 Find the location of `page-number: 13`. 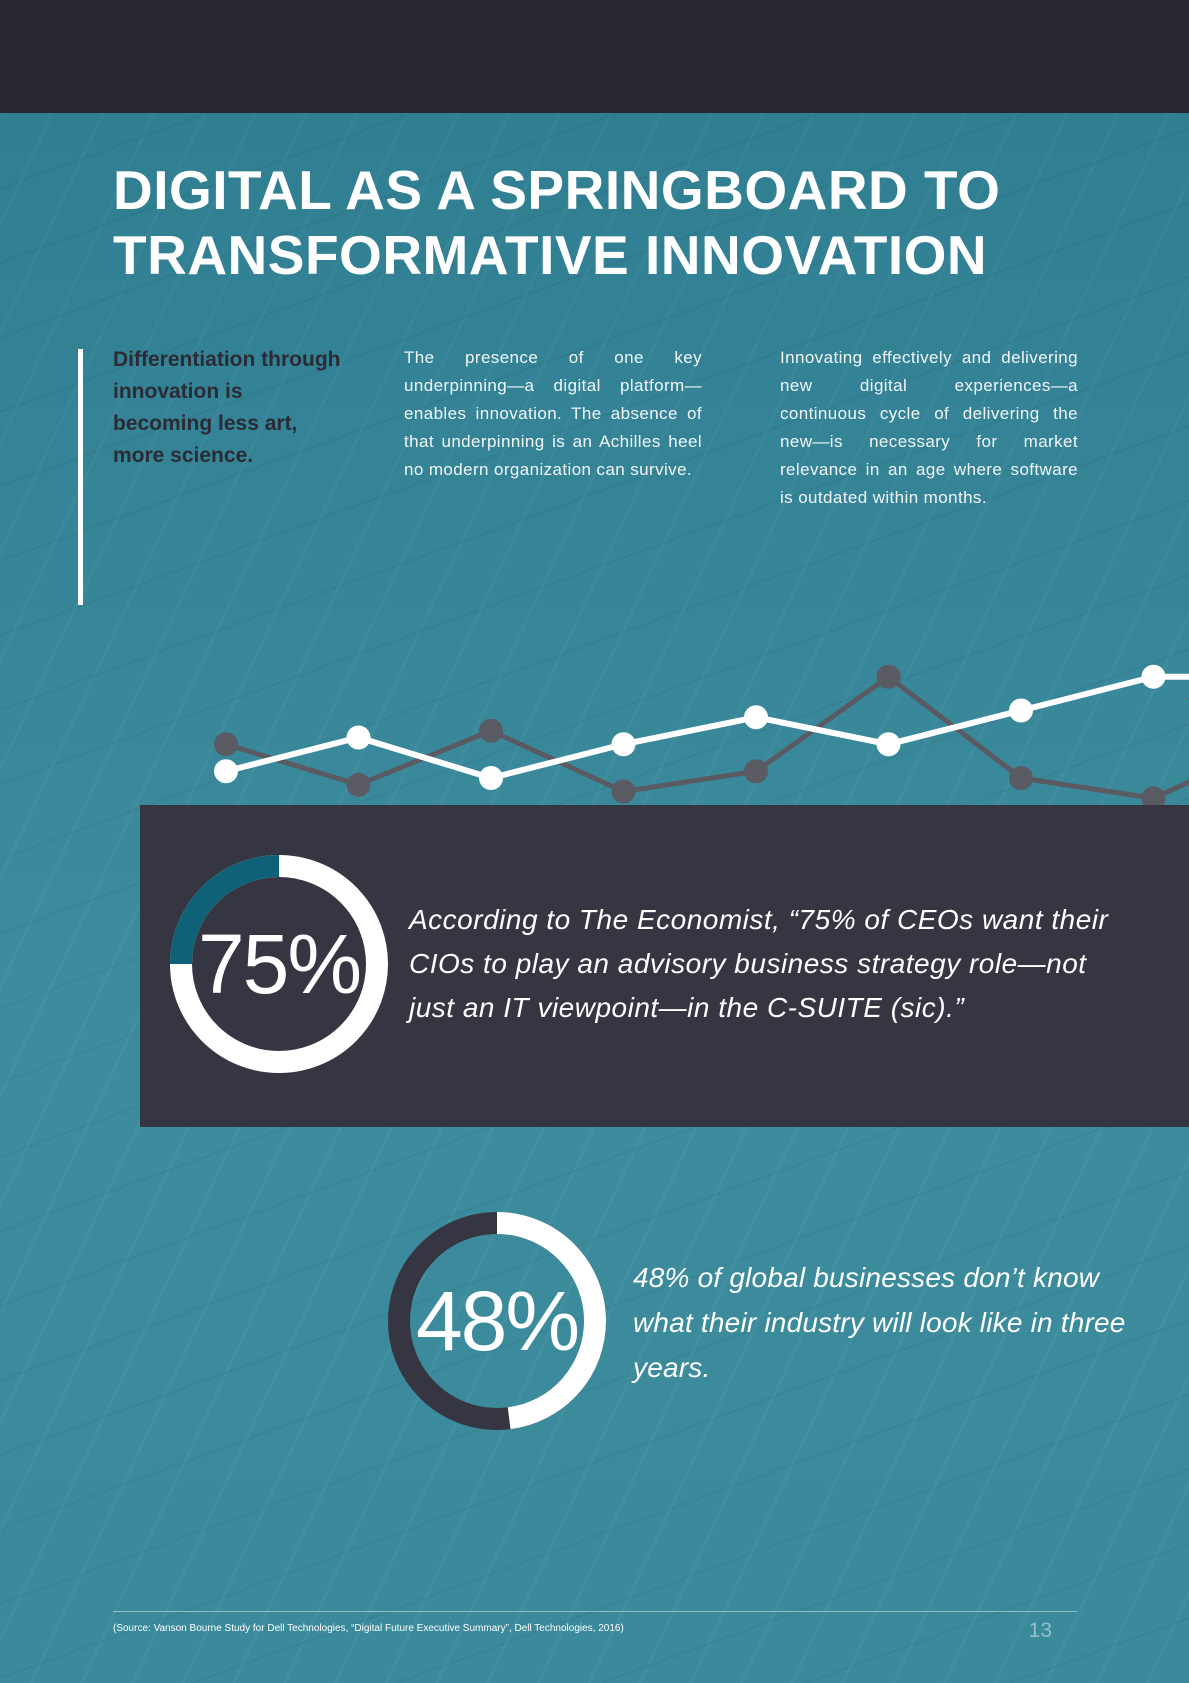

page-number: 13 is located at coordinates (1040, 1630).